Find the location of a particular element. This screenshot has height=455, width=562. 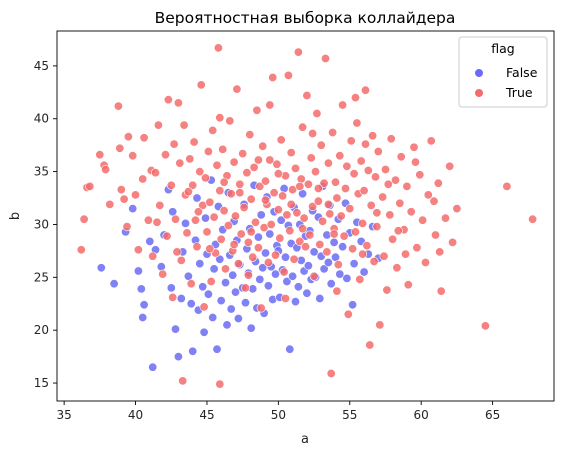

x-tick-label-40: 40 is located at coordinates (135, 415).